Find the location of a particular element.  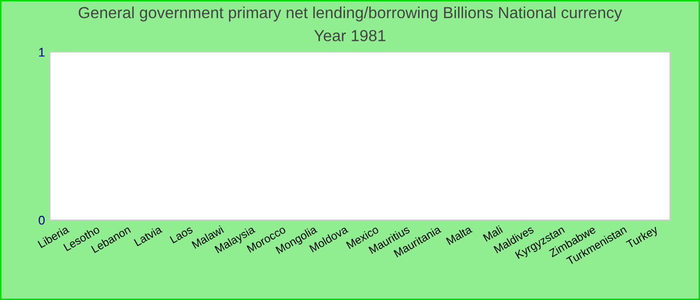

x-tick-label: Malta is located at coordinates (459, 235).